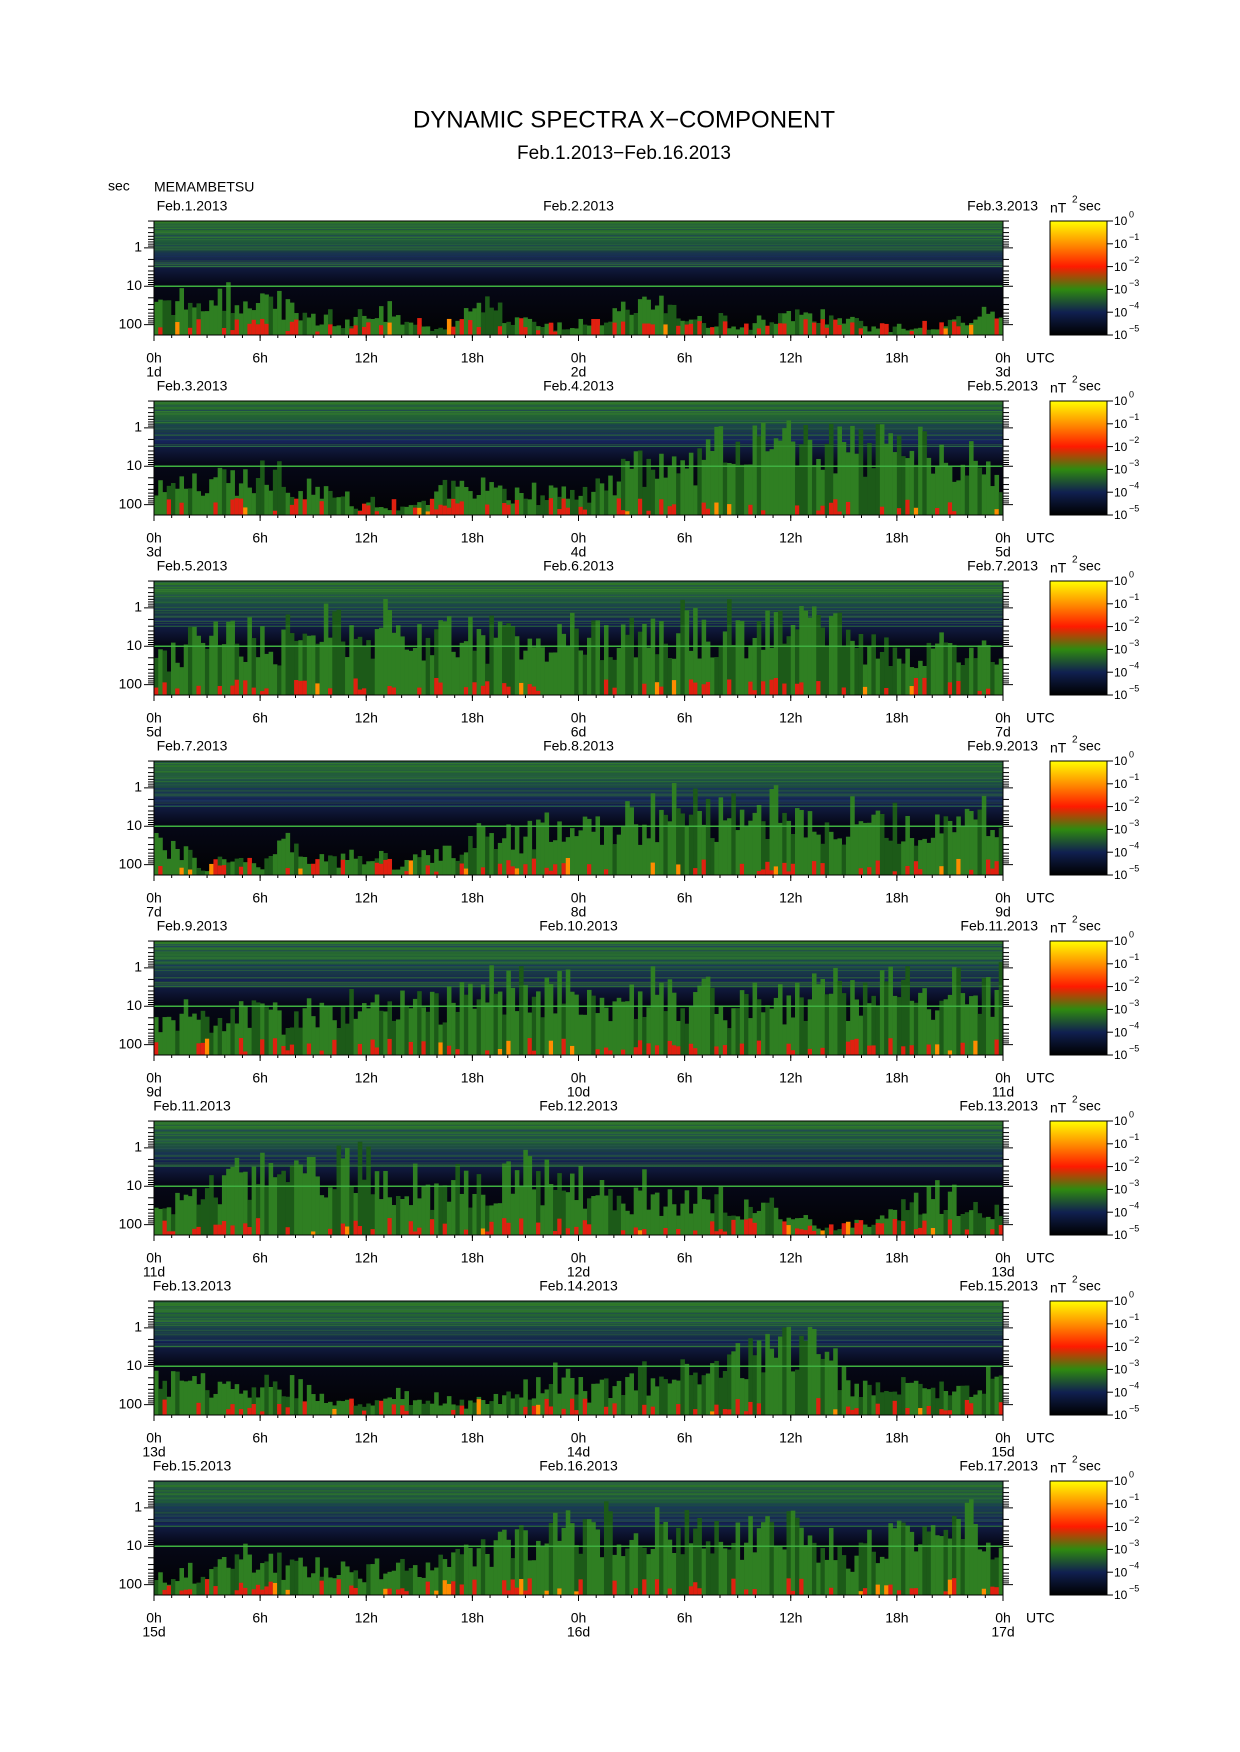 The width and height of the screenshot is (1240, 1752). What do you see at coordinates (131, 323) in the screenshot?
I see `y-tick-label: 100` at bounding box center [131, 323].